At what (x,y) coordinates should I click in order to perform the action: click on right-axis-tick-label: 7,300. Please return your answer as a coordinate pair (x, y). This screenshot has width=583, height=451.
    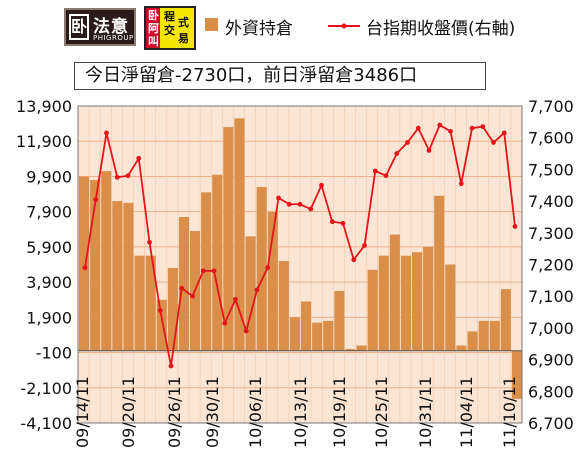
    Looking at the image, I should click on (551, 233).